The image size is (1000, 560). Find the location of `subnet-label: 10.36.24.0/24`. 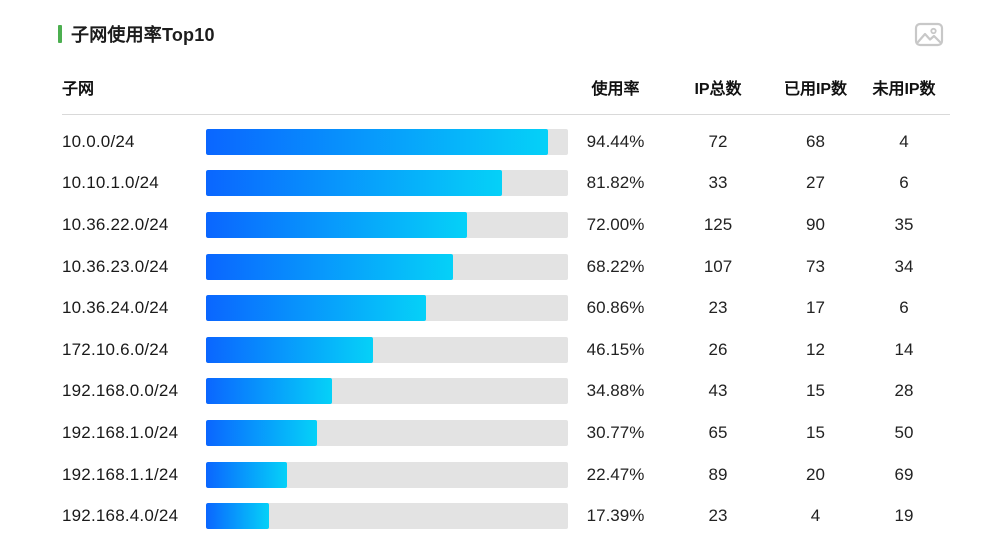

subnet-label: 10.36.24.0/24 is located at coordinates (115, 308).